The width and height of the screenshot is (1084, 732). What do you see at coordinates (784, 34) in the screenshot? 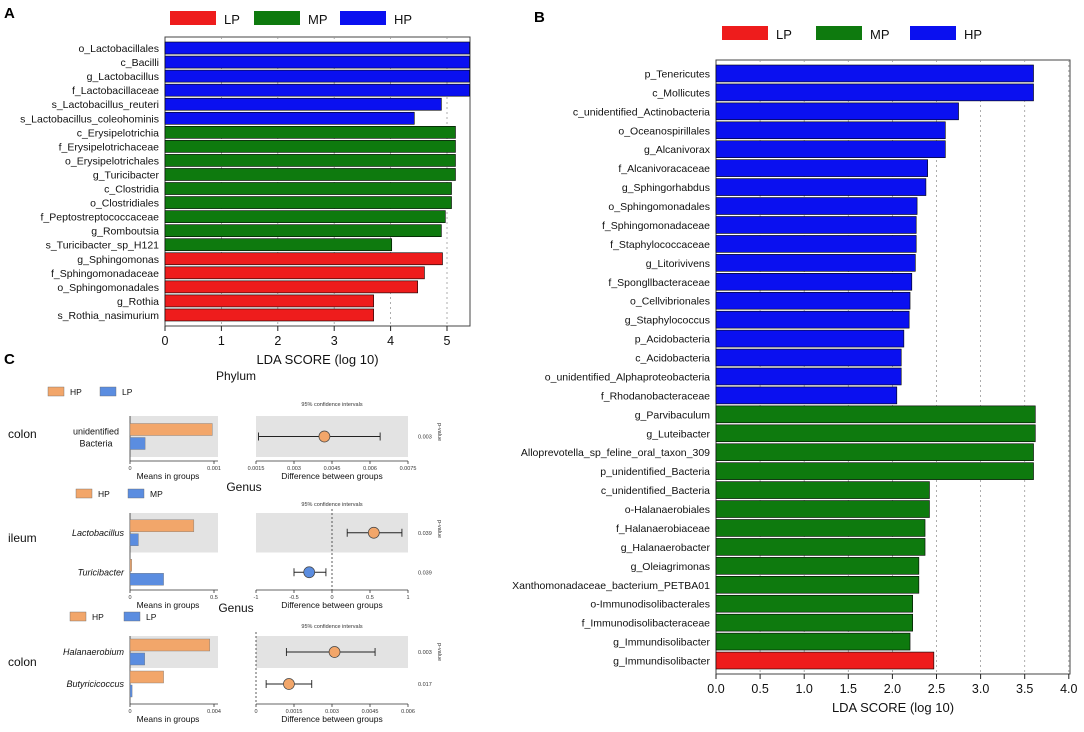
I see `legend-label-lp: LP` at bounding box center [784, 34].